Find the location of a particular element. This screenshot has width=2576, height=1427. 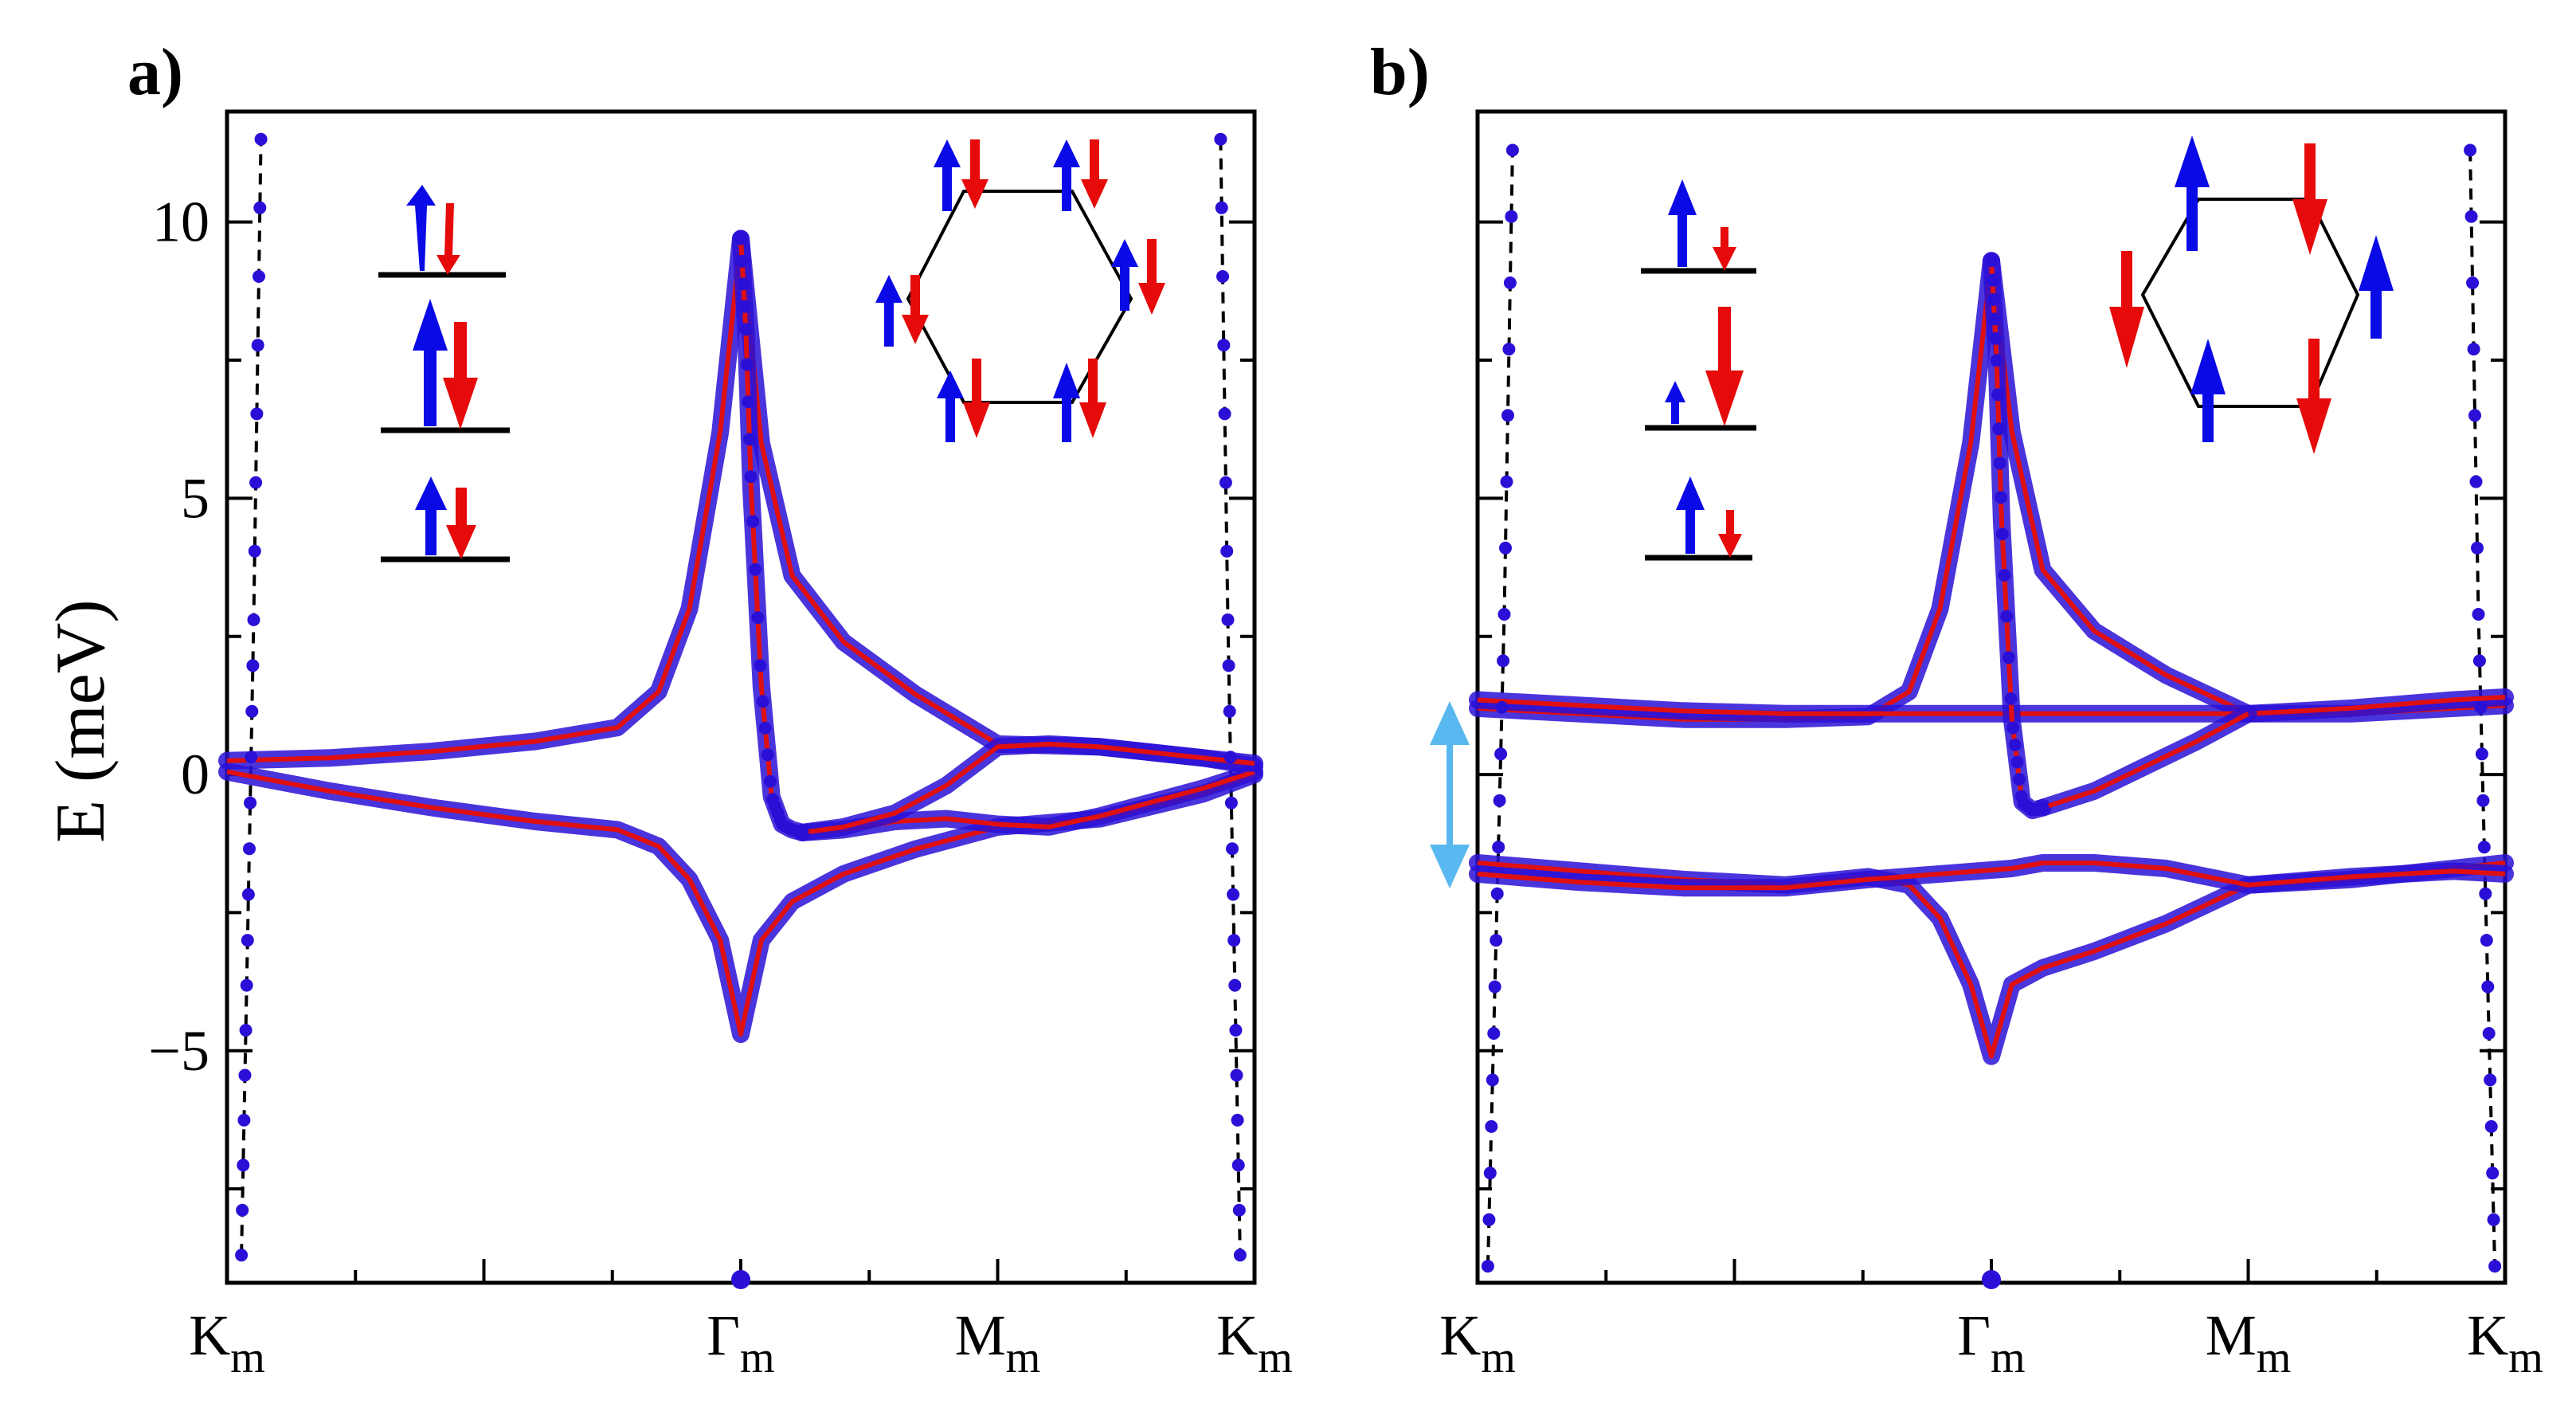

gap-arrow-head-down is located at coordinates (1450, 866).